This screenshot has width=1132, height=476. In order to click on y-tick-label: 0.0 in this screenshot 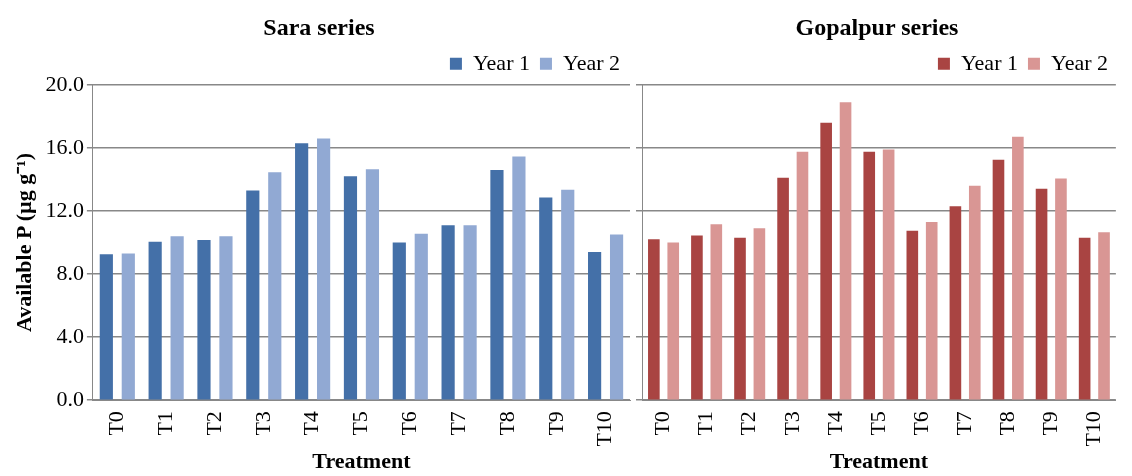, I will do `click(70, 398)`.